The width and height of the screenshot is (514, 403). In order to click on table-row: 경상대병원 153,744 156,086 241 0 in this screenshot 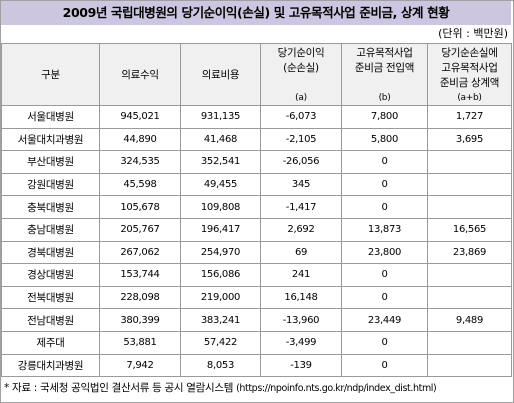, I will do `click(256, 275)`.